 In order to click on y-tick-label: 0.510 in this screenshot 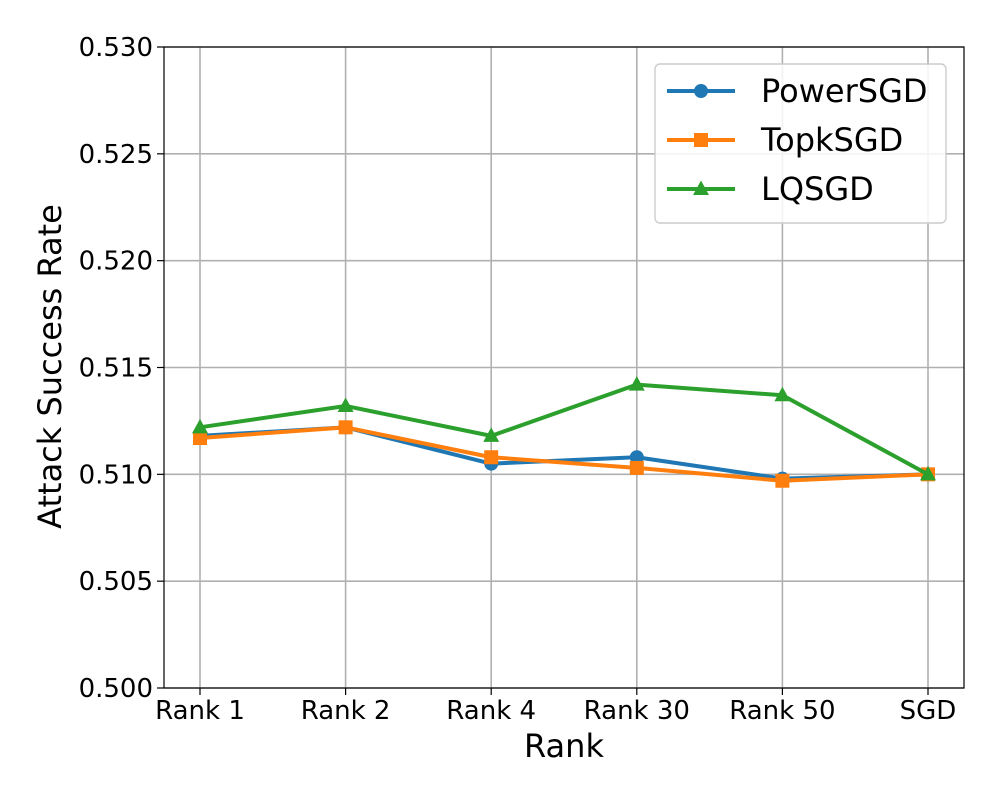, I will do `click(116, 475)`.